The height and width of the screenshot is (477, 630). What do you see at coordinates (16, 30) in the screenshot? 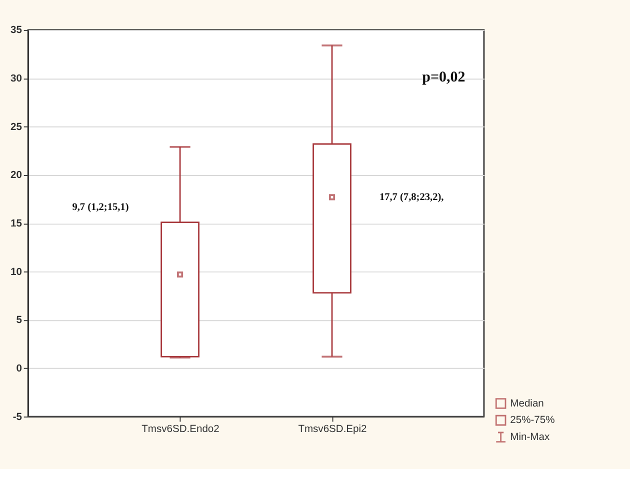
I see `y-tick-label: 35` at bounding box center [16, 30].